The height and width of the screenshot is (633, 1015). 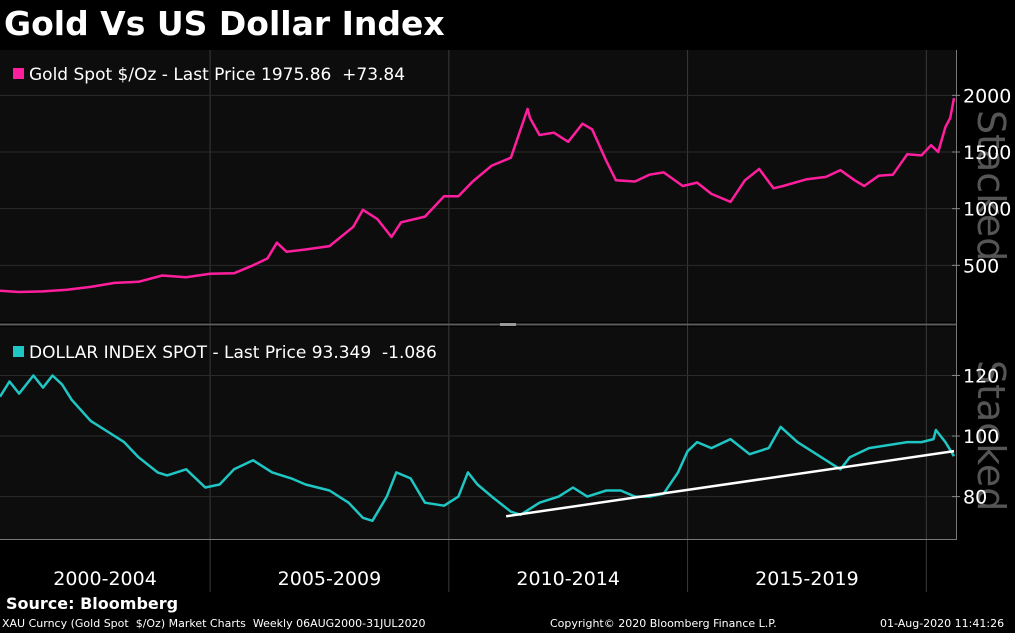 What do you see at coordinates (807, 579) in the screenshot?
I see `x-period-label: 2015-2019` at bounding box center [807, 579].